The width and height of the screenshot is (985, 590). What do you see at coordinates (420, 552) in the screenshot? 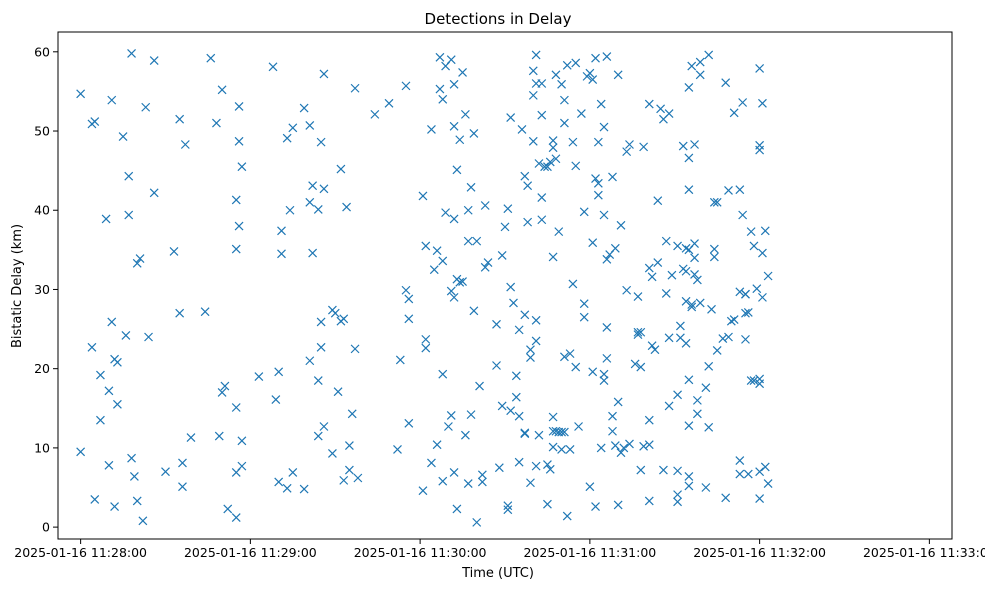
I see `x-tick-label: 2025-01-16 11:30:00` at bounding box center [420, 552].